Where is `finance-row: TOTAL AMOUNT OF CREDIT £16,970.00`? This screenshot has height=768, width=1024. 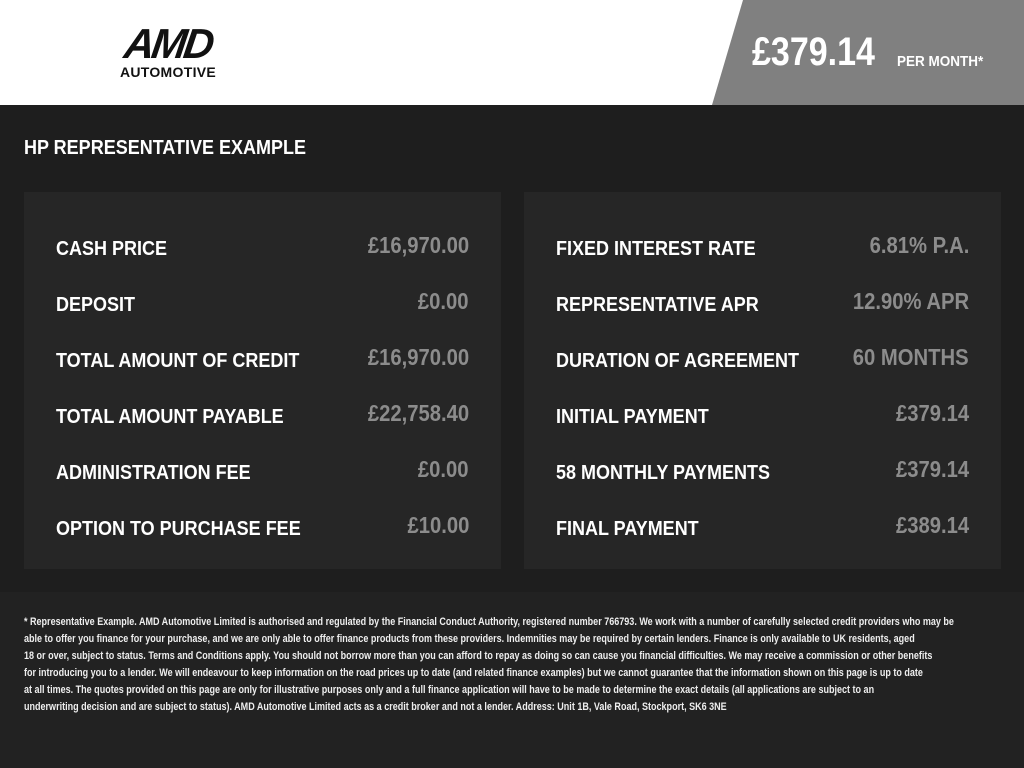
finance-row: TOTAL AMOUNT OF CREDIT £16,970.00 is located at coordinates (262, 356).